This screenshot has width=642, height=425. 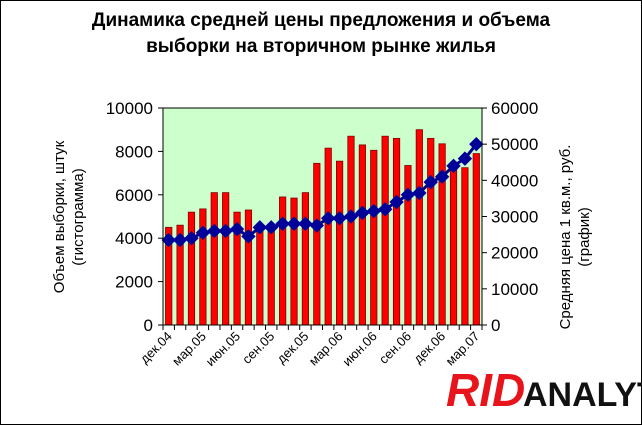 What do you see at coordinates (514, 108) in the screenshot?
I see `right-tick-label: 60000` at bounding box center [514, 108].